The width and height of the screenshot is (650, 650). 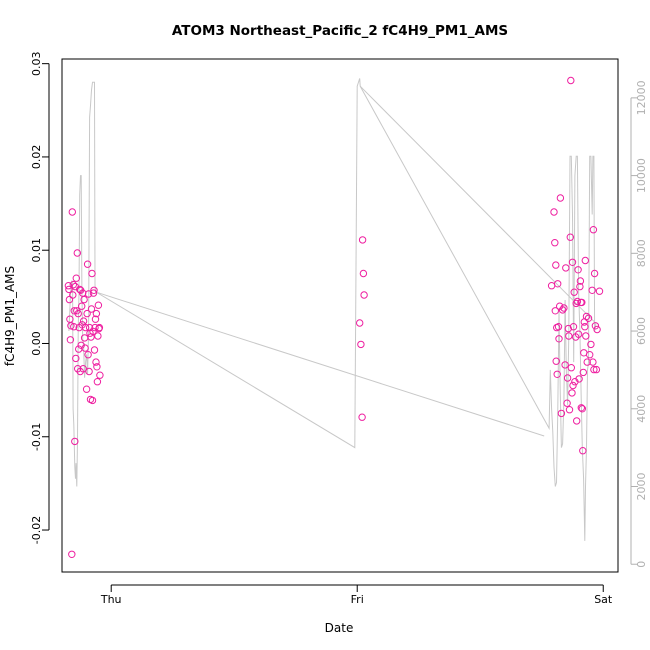 What do you see at coordinates (10, 316) in the screenshot?
I see `y-axis-label: fC4H9_PM1_AMS` at bounding box center [10, 316].